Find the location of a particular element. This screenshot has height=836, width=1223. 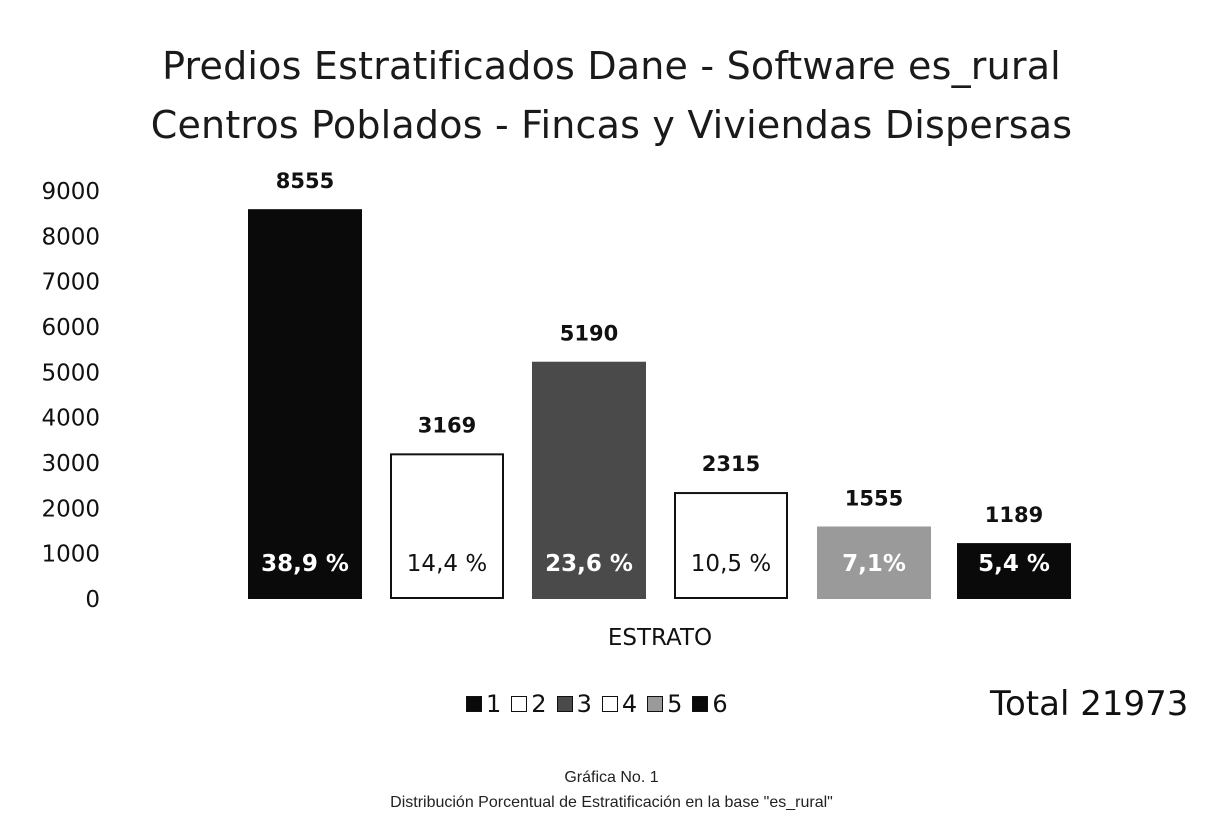

legend-item: 3 is located at coordinates (574, 704).